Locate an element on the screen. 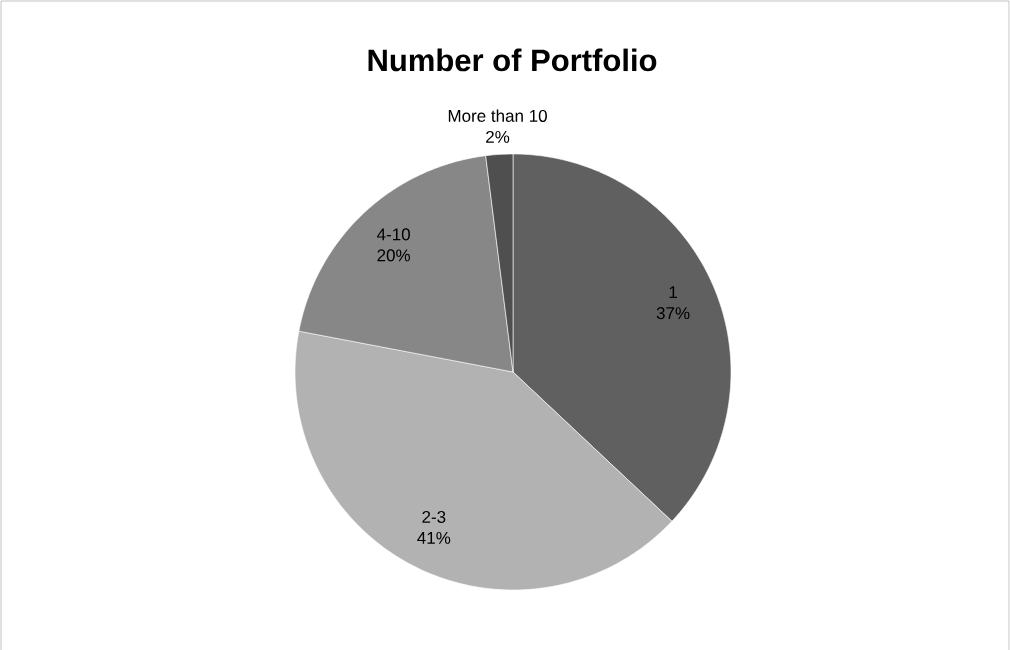 This screenshot has width=1010, height=650. slice-label: 1 is located at coordinates (673, 292).